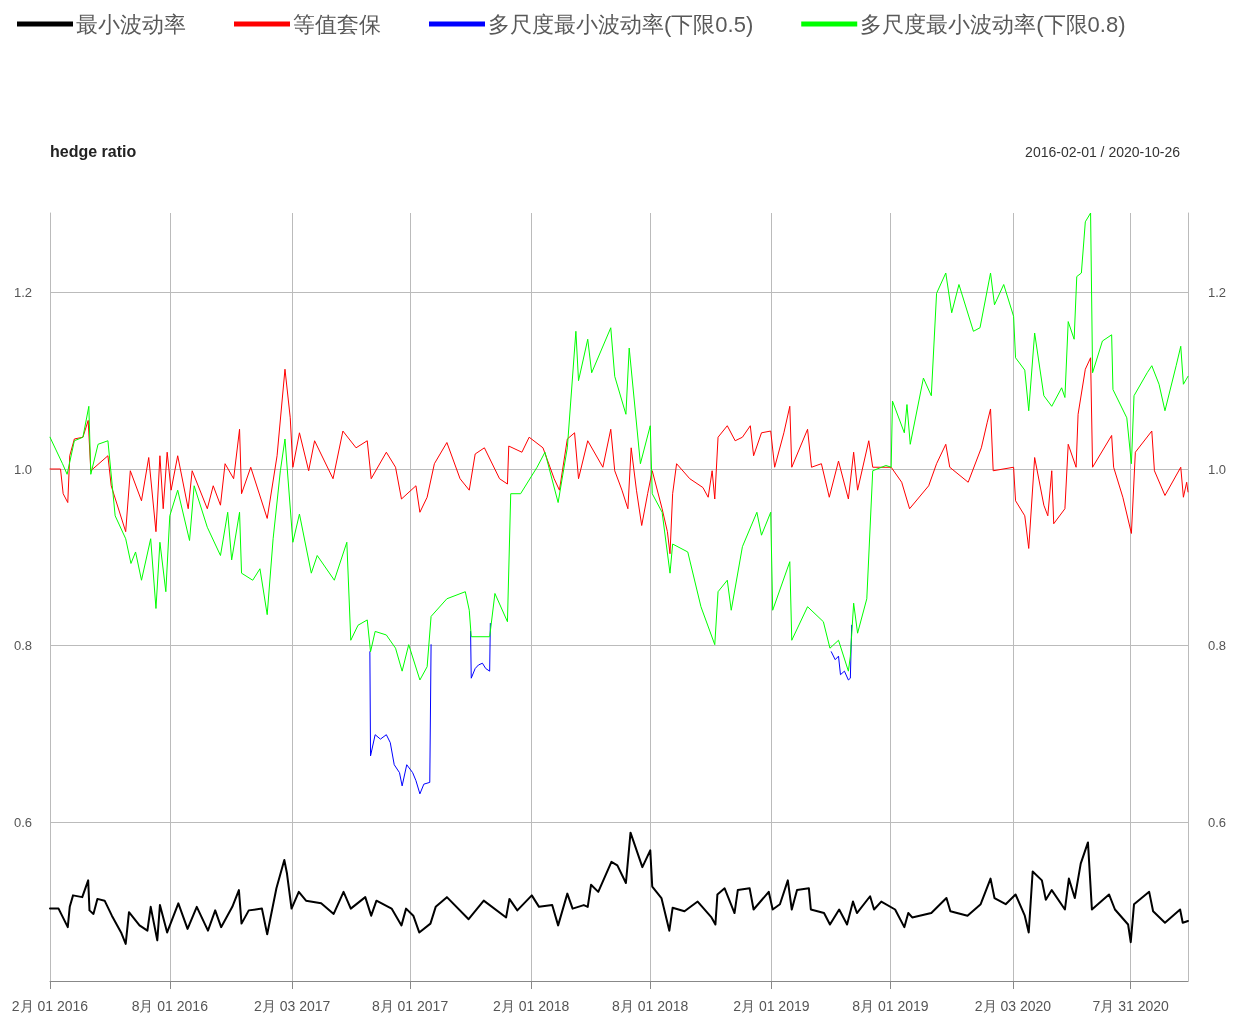 The width and height of the screenshot is (1237, 1028). Describe the element at coordinates (337, 24) in the screenshot. I see `legend-label: 等值套保` at that location.